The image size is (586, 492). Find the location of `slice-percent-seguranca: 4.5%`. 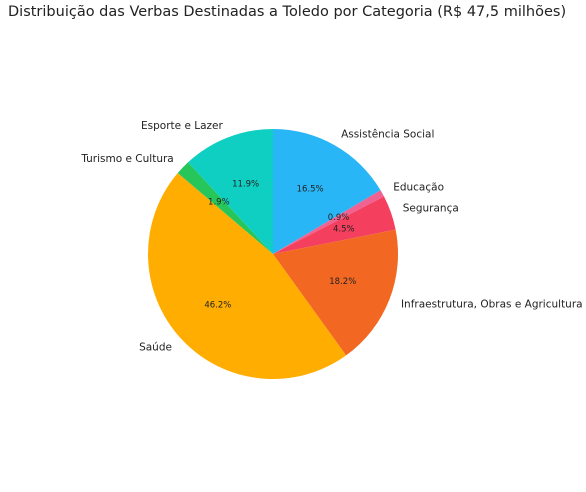

slice-percent-seguranca: 4.5% is located at coordinates (344, 230).